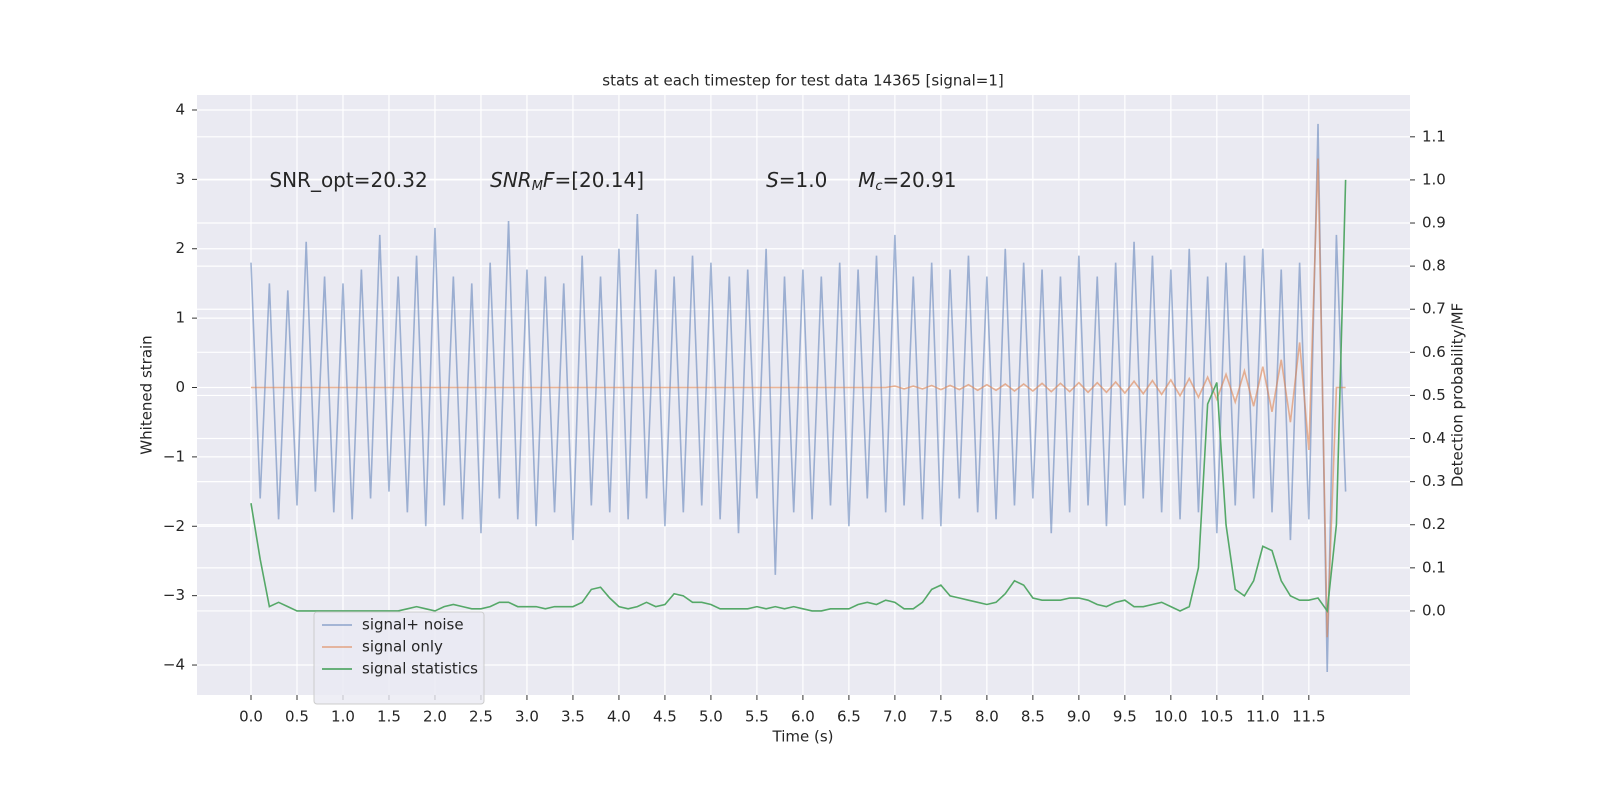  Describe the element at coordinates (1434, 179) in the screenshot. I see `y2-tick-label: 1.0` at that location.